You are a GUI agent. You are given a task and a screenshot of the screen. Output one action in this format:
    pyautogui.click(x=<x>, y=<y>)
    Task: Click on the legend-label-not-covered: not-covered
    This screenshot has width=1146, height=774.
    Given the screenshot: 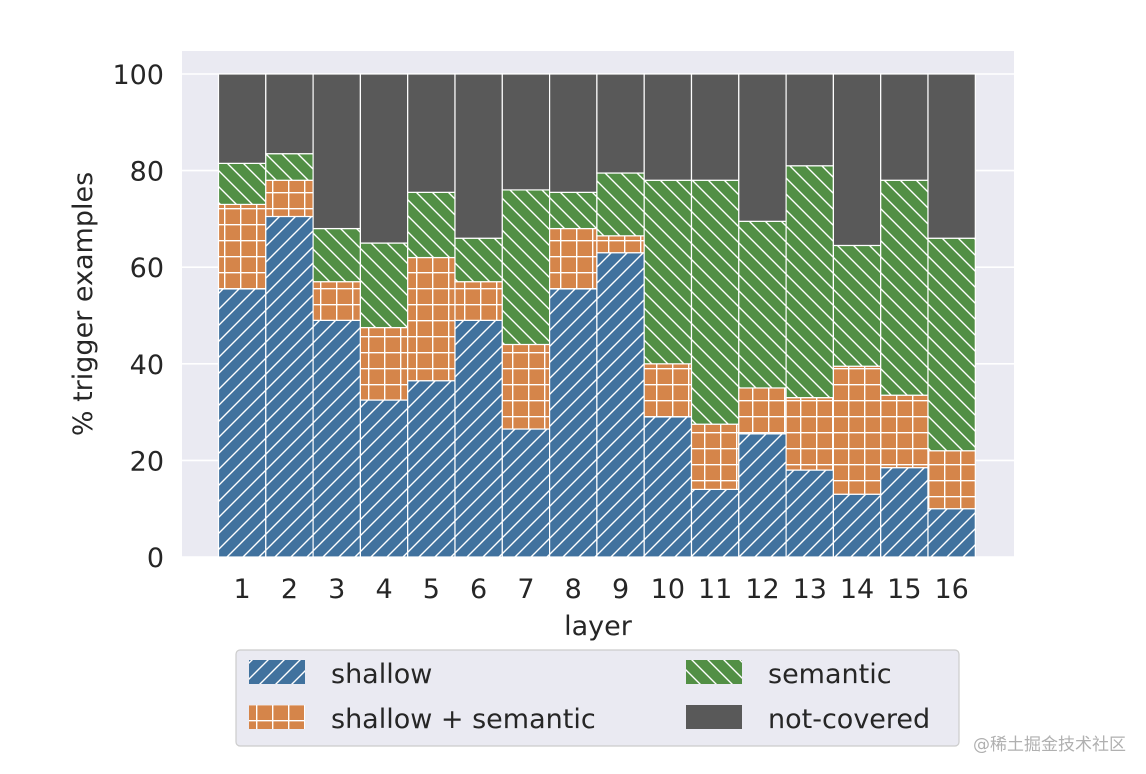 What is the action you would take?
    pyautogui.click(x=849, y=719)
    